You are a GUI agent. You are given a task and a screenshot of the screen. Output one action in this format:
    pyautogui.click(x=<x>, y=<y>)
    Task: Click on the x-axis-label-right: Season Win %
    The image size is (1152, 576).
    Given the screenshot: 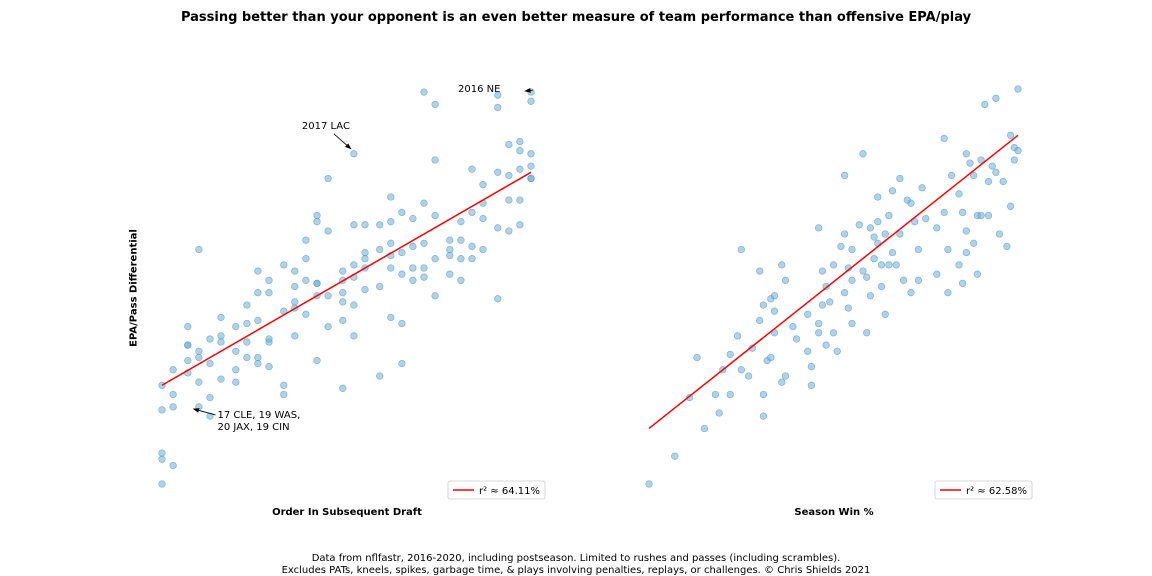 What is the action you would take?
    pyautogui.click(x=834, y=512)
    